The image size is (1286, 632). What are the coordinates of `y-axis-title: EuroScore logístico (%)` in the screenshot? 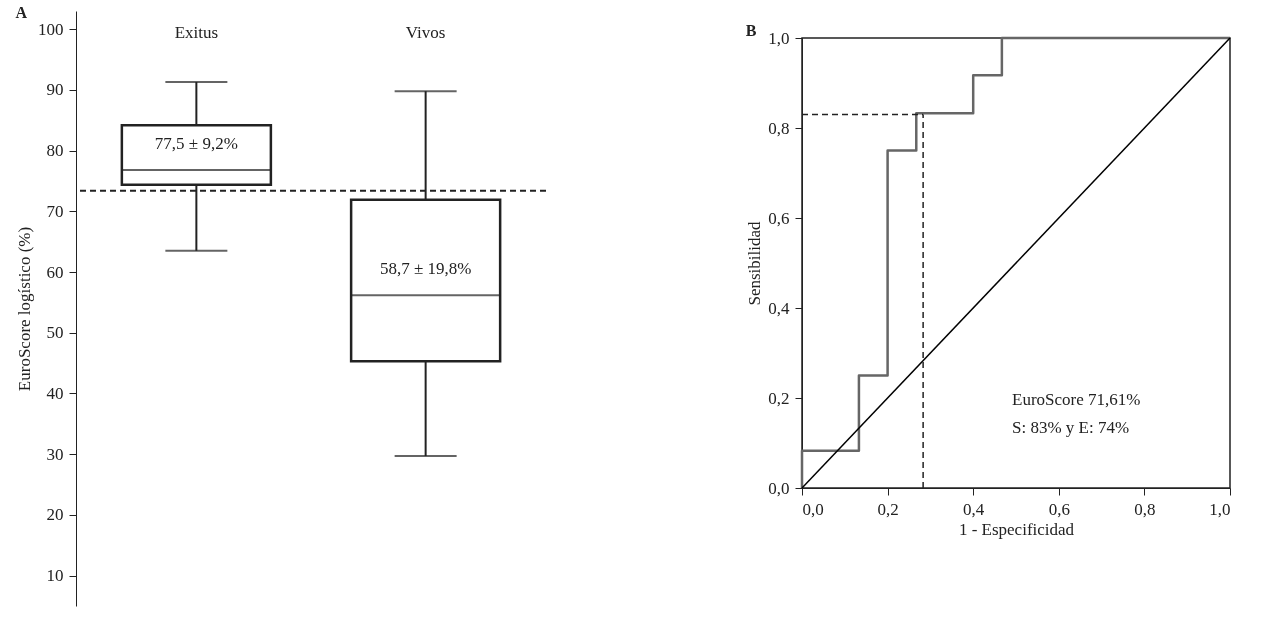 It's located at (24, 309).